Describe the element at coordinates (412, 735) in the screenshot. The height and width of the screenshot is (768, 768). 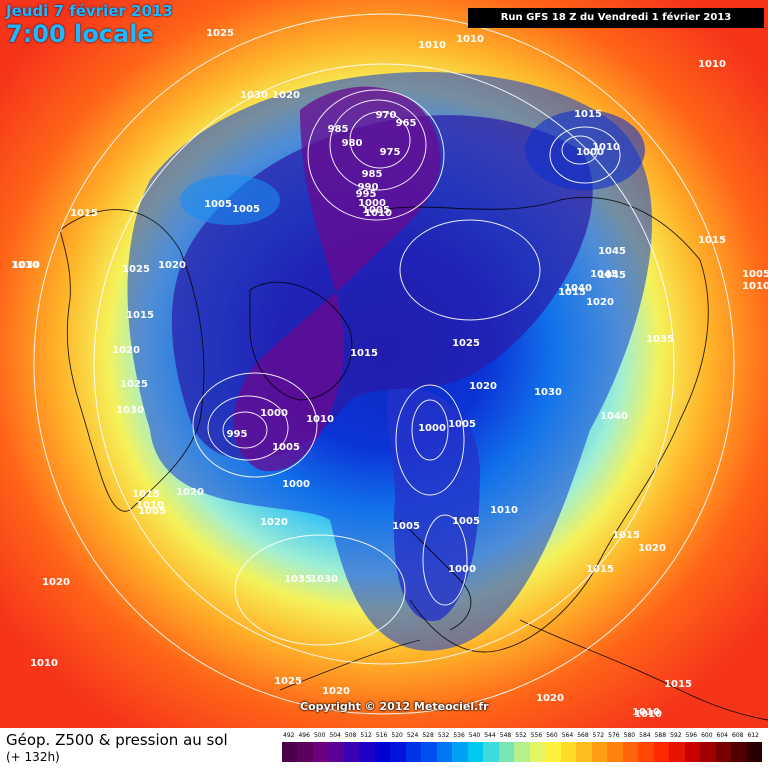
I see `scale-label: 524` at that location.